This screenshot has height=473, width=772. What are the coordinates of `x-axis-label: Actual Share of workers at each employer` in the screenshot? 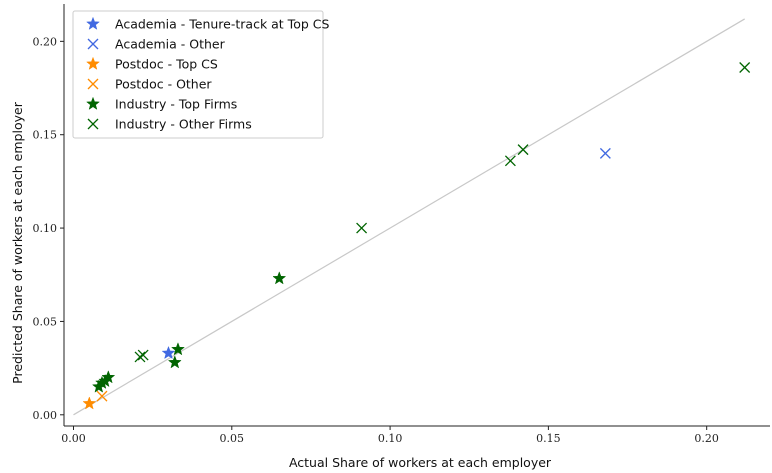 It's located at (420, 462).